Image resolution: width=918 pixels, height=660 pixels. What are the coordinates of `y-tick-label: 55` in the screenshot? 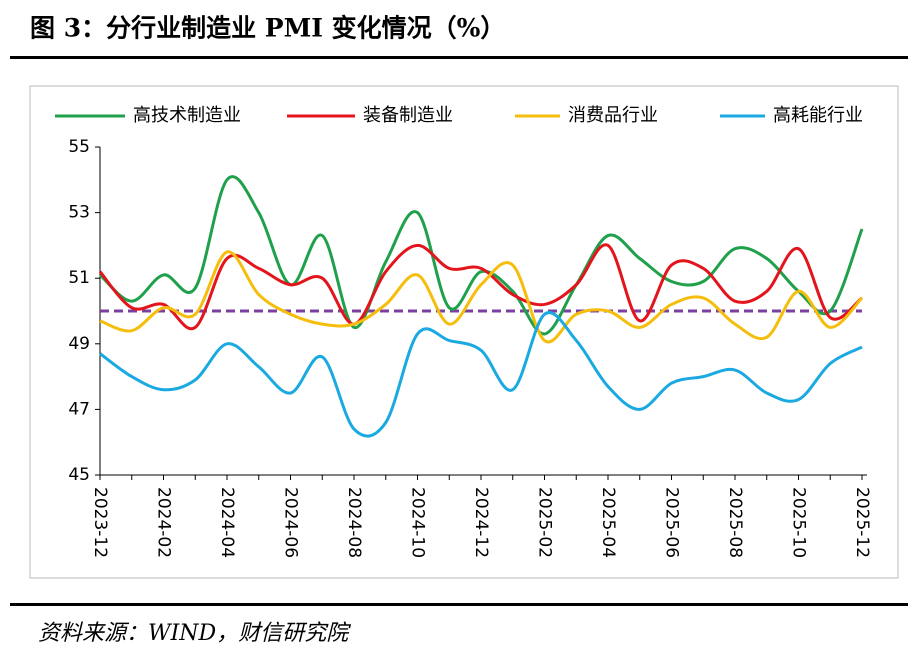 It's located at (79, 147).